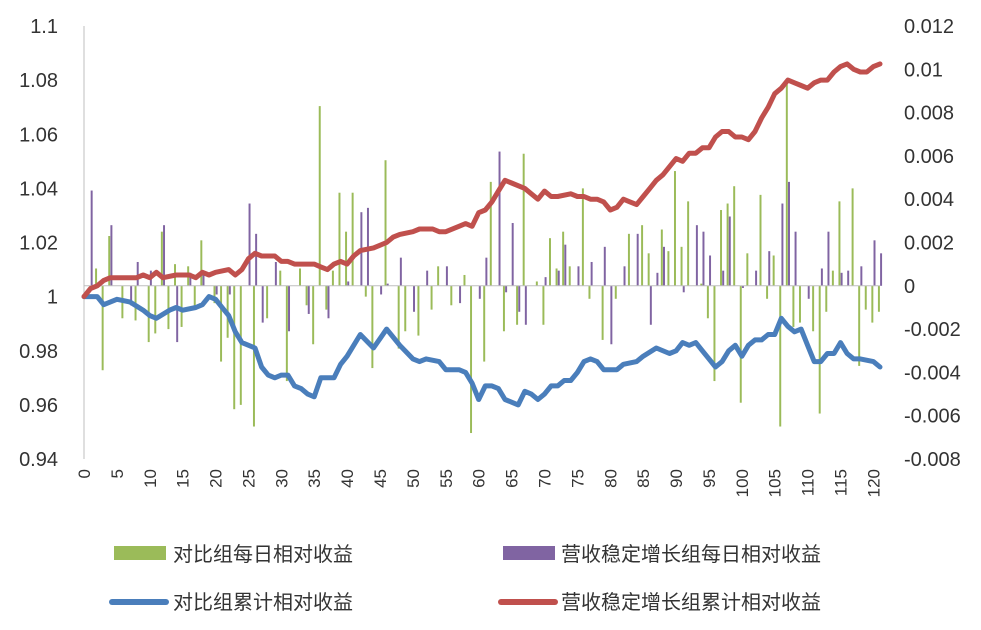 This screenshot has height=630, width=981. What do you see at coordinates (446, 478) in the screenshot?
I see `x-tick-label: 55` at bounding box center [446, 478].